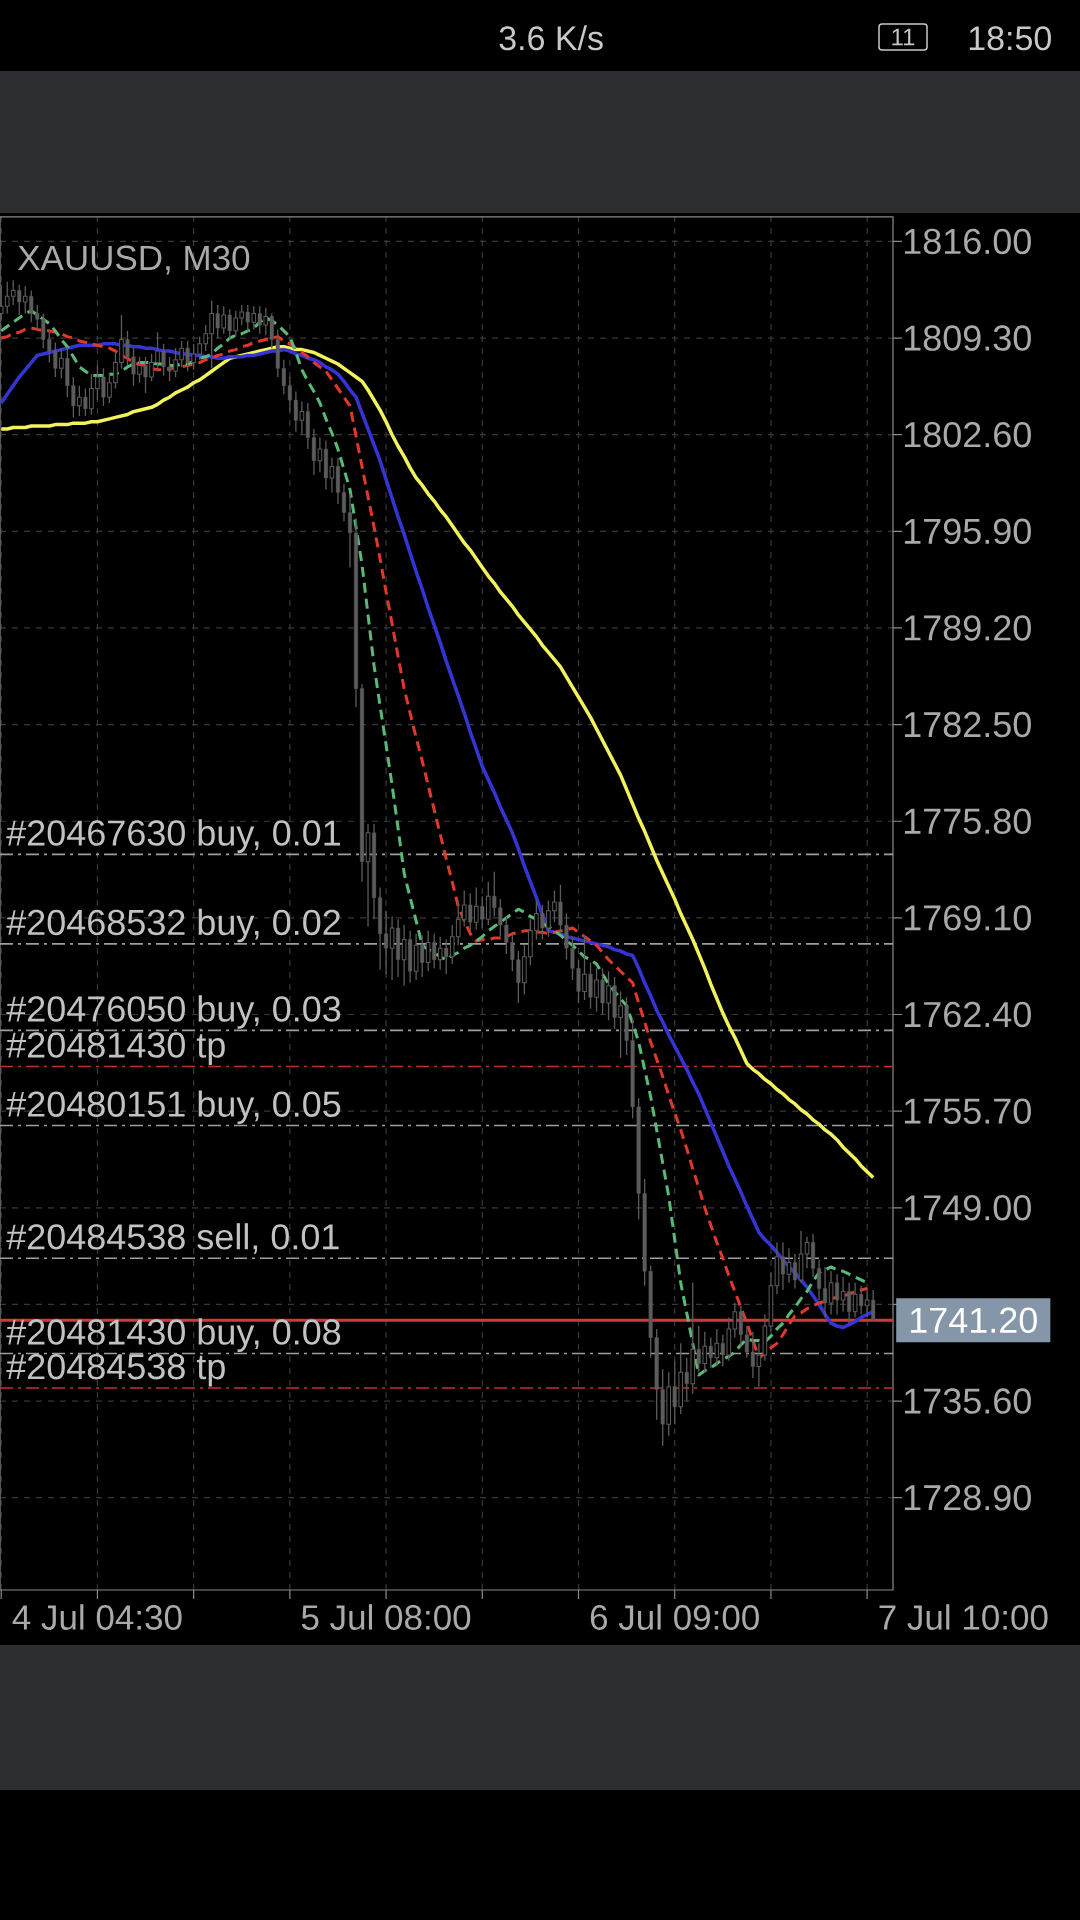 The image size is (1080, 1920). I want to click on text: 11, so click(903, 37).